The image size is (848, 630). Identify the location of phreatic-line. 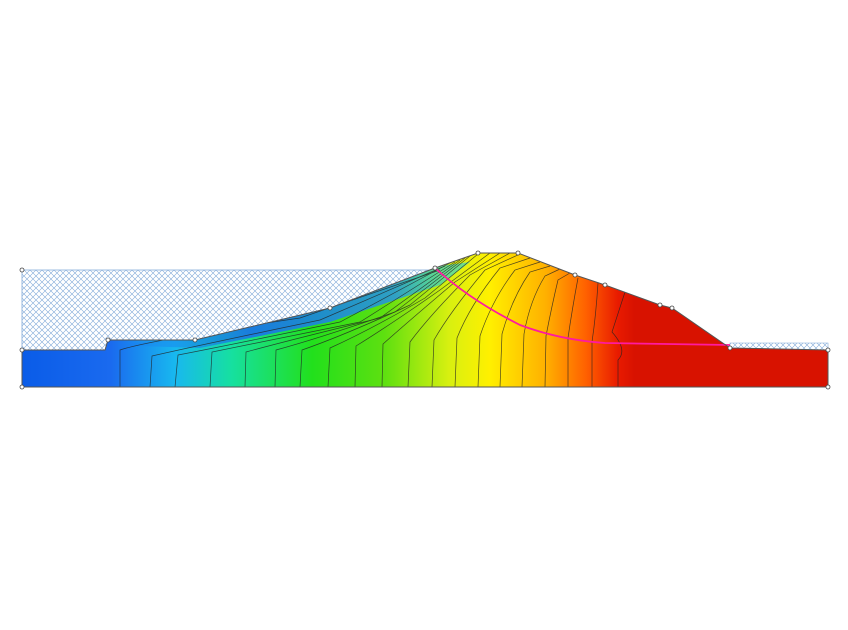
(582, 306).